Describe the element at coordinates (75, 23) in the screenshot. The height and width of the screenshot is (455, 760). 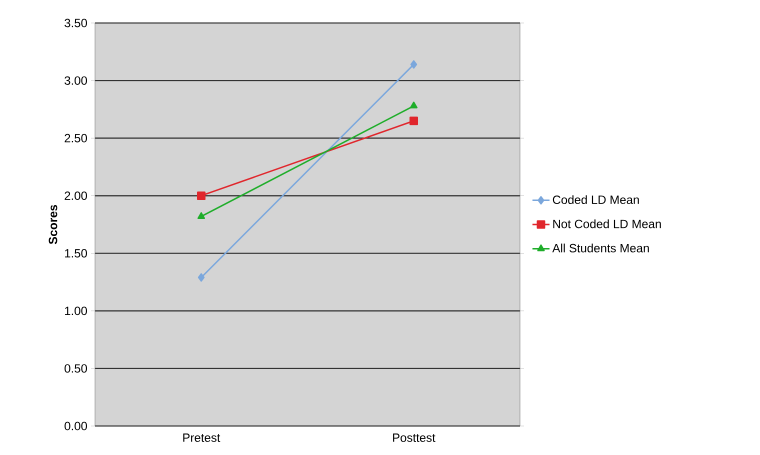
I see `y-tick-label: 3.50` at that location.